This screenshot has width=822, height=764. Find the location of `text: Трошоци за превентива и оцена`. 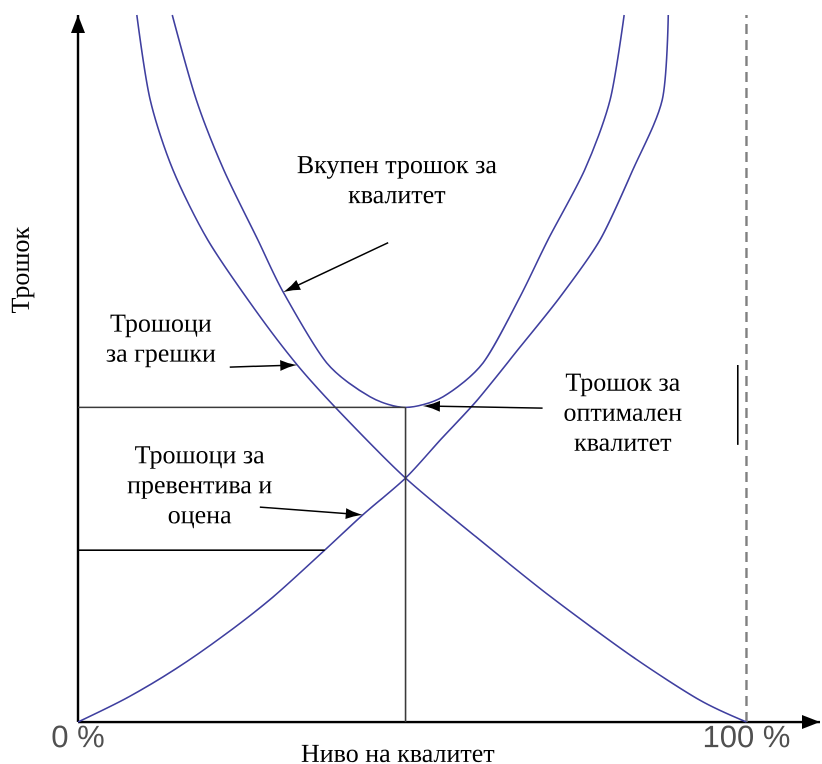

text: Трошоци за превентива и оцена is located at coordinates (200, 487).